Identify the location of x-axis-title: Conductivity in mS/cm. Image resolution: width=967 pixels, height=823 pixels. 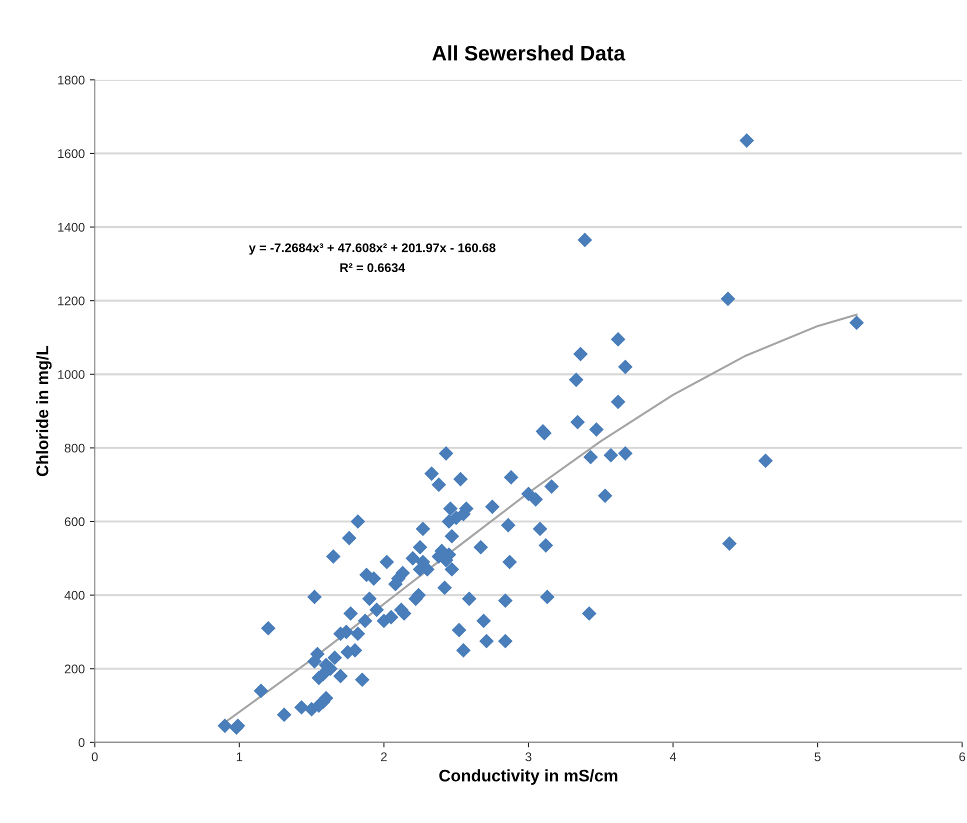
(528, 777).